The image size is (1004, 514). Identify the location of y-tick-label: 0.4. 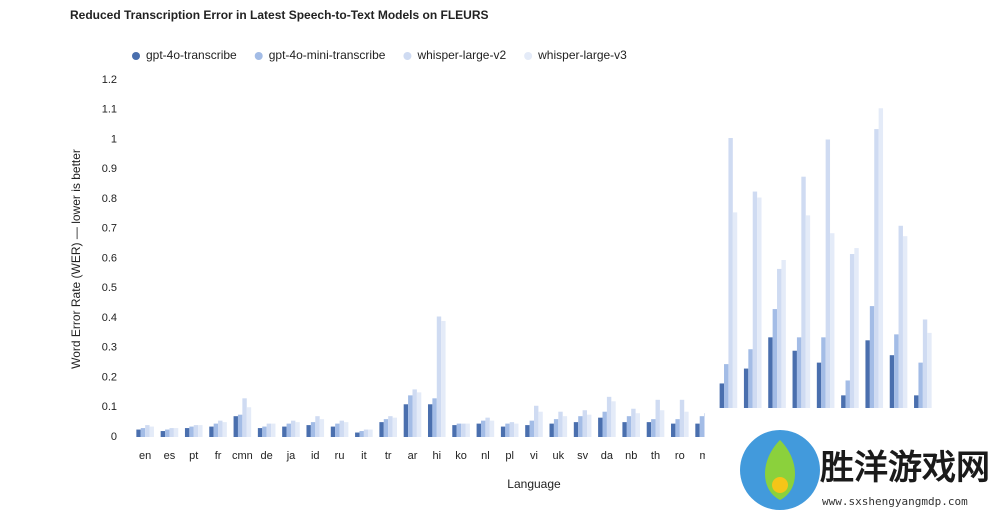
(109, 318).